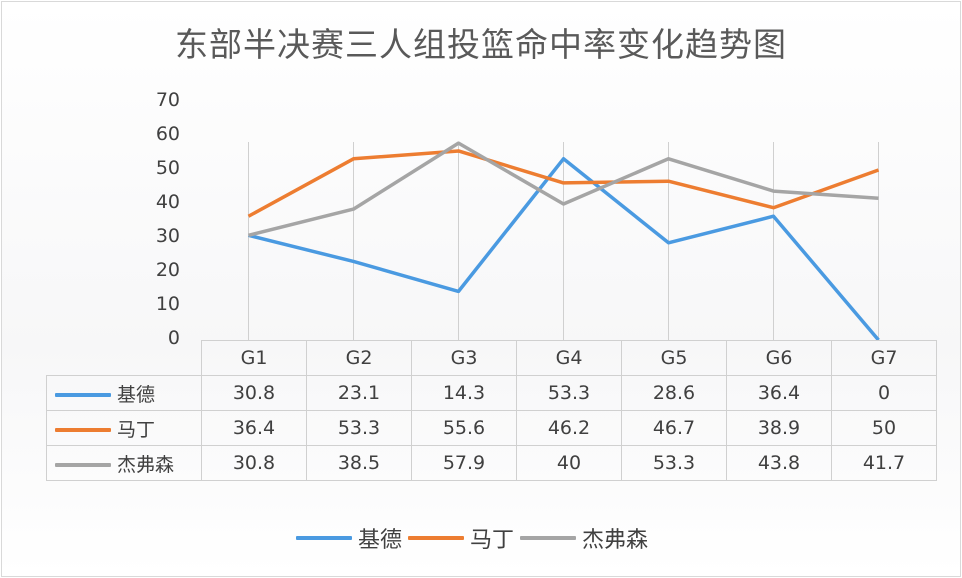 This screenshot has width=962, height=578. Describe the element at coordinates (884, 393) in the screenshot. I see `table-cell: 0` at that location.